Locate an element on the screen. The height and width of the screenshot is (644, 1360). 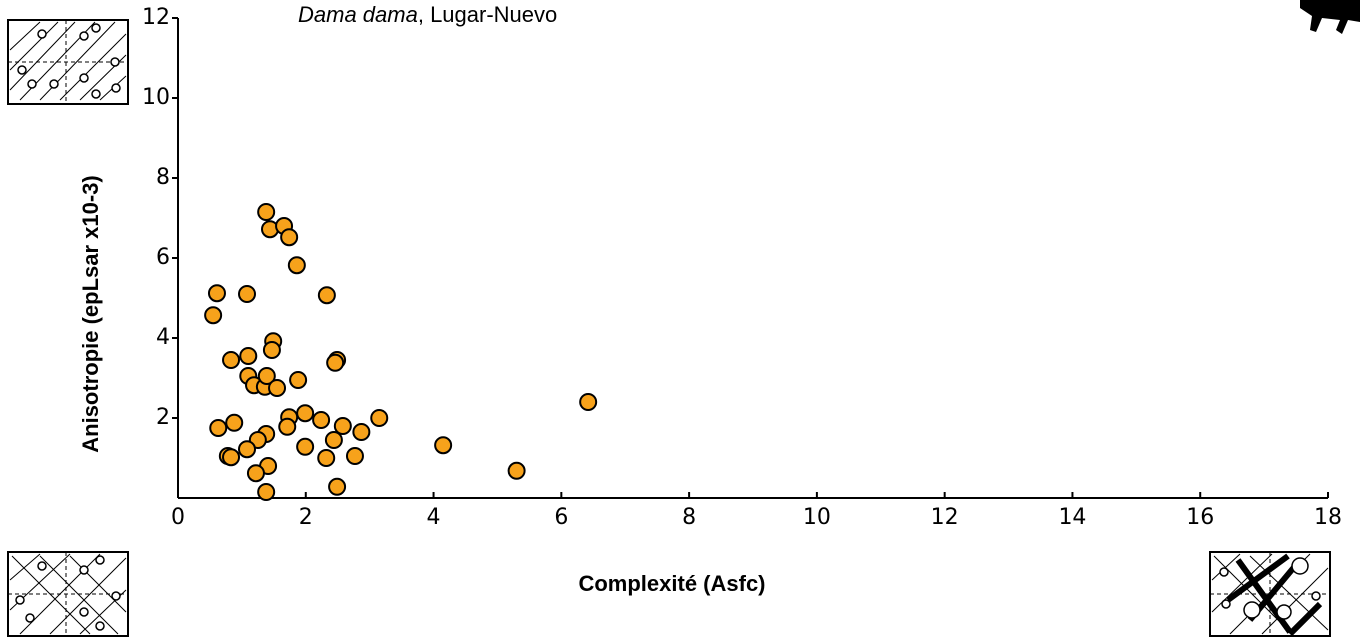
y-tick-label: 4 is located at coordinates (163, 337).